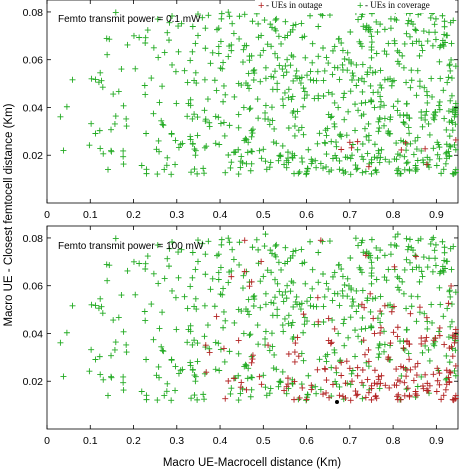 This screenshot has width=474, height=474. I want to click on x-tick-label: 0.1, so click(90, 441).